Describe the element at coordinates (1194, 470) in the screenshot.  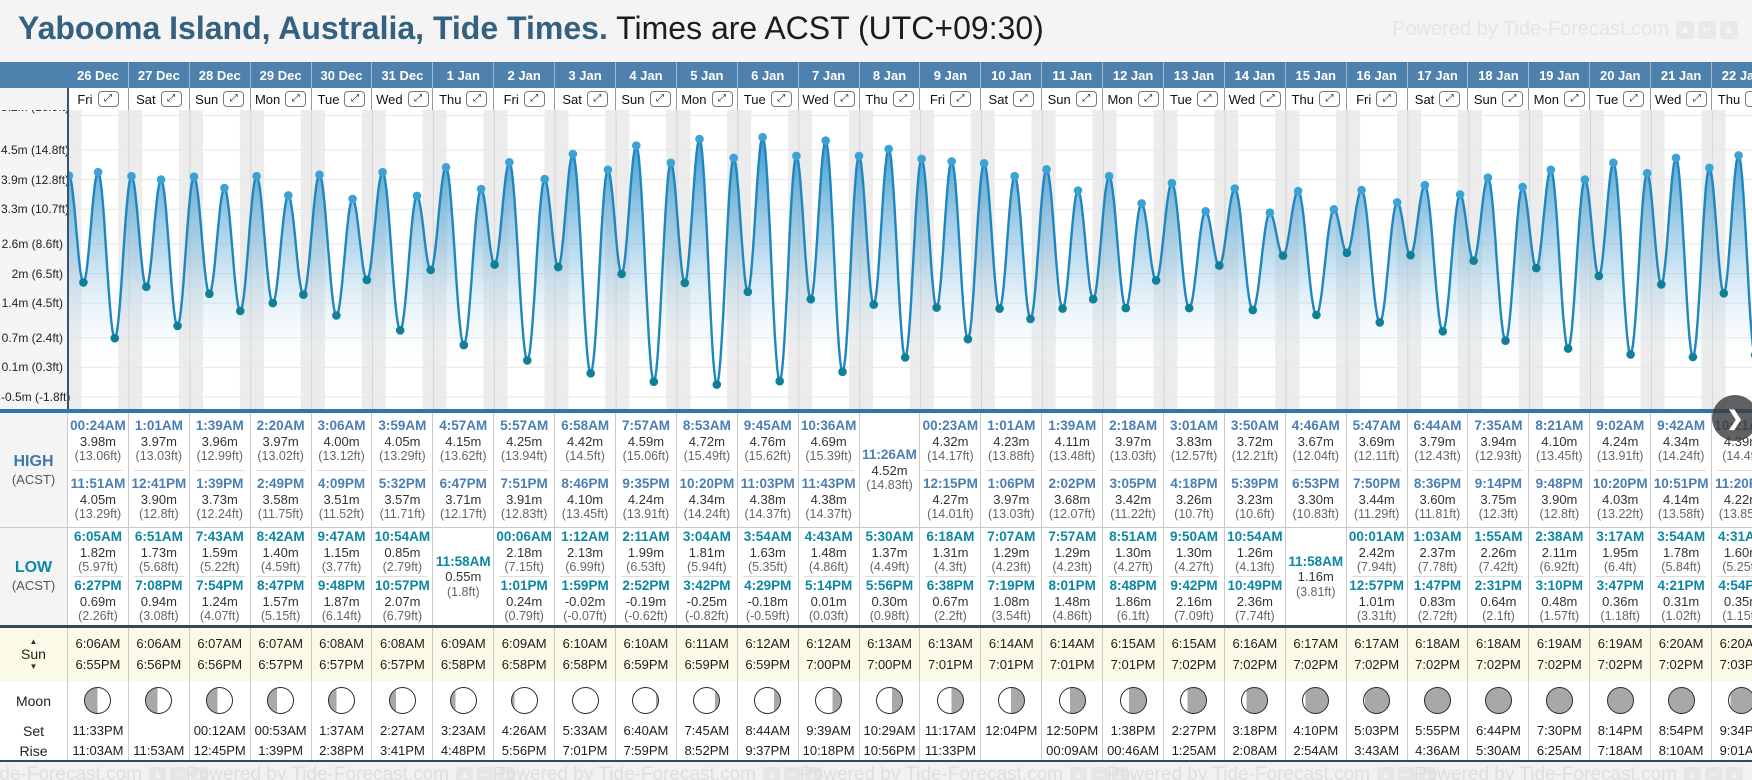
I see `high-tide-cell-18: 3:01AM 3.83m (12.57ft) 4:18PM 3.26m (10.7ft)` at that location.